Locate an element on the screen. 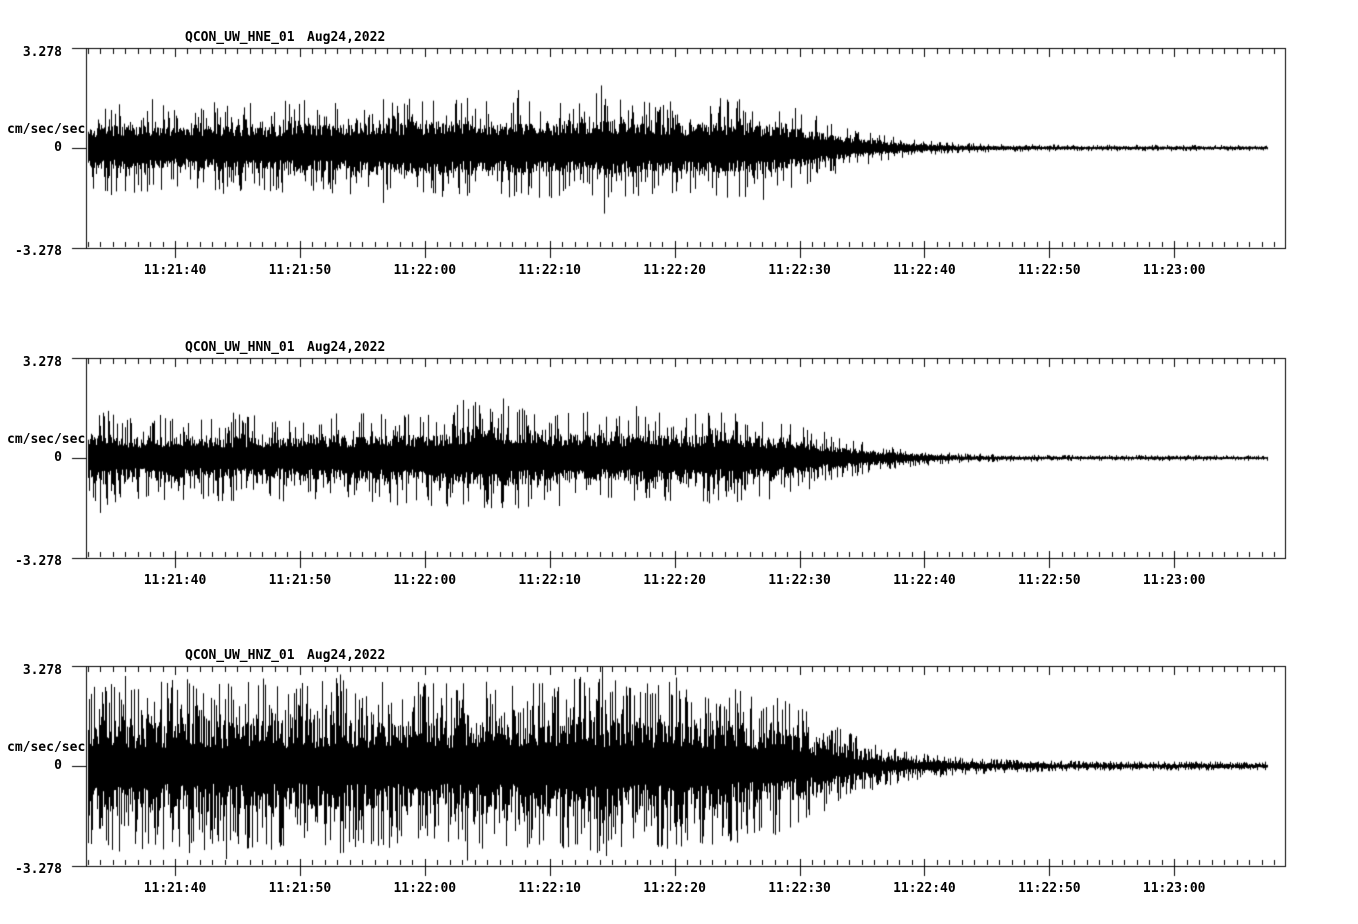  panel-title: QCON_UW_HNN_01 is located at coordinates (240, 347).